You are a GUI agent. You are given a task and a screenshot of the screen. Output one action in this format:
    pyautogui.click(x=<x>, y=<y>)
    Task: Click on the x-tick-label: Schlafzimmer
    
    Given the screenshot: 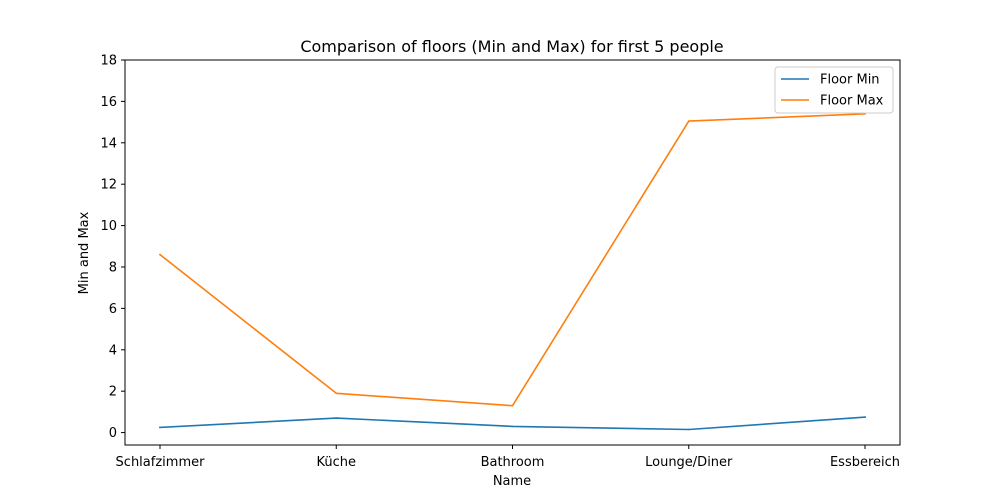 What is the action you would take?
    pyautogui.click(x=161, y=462)
    